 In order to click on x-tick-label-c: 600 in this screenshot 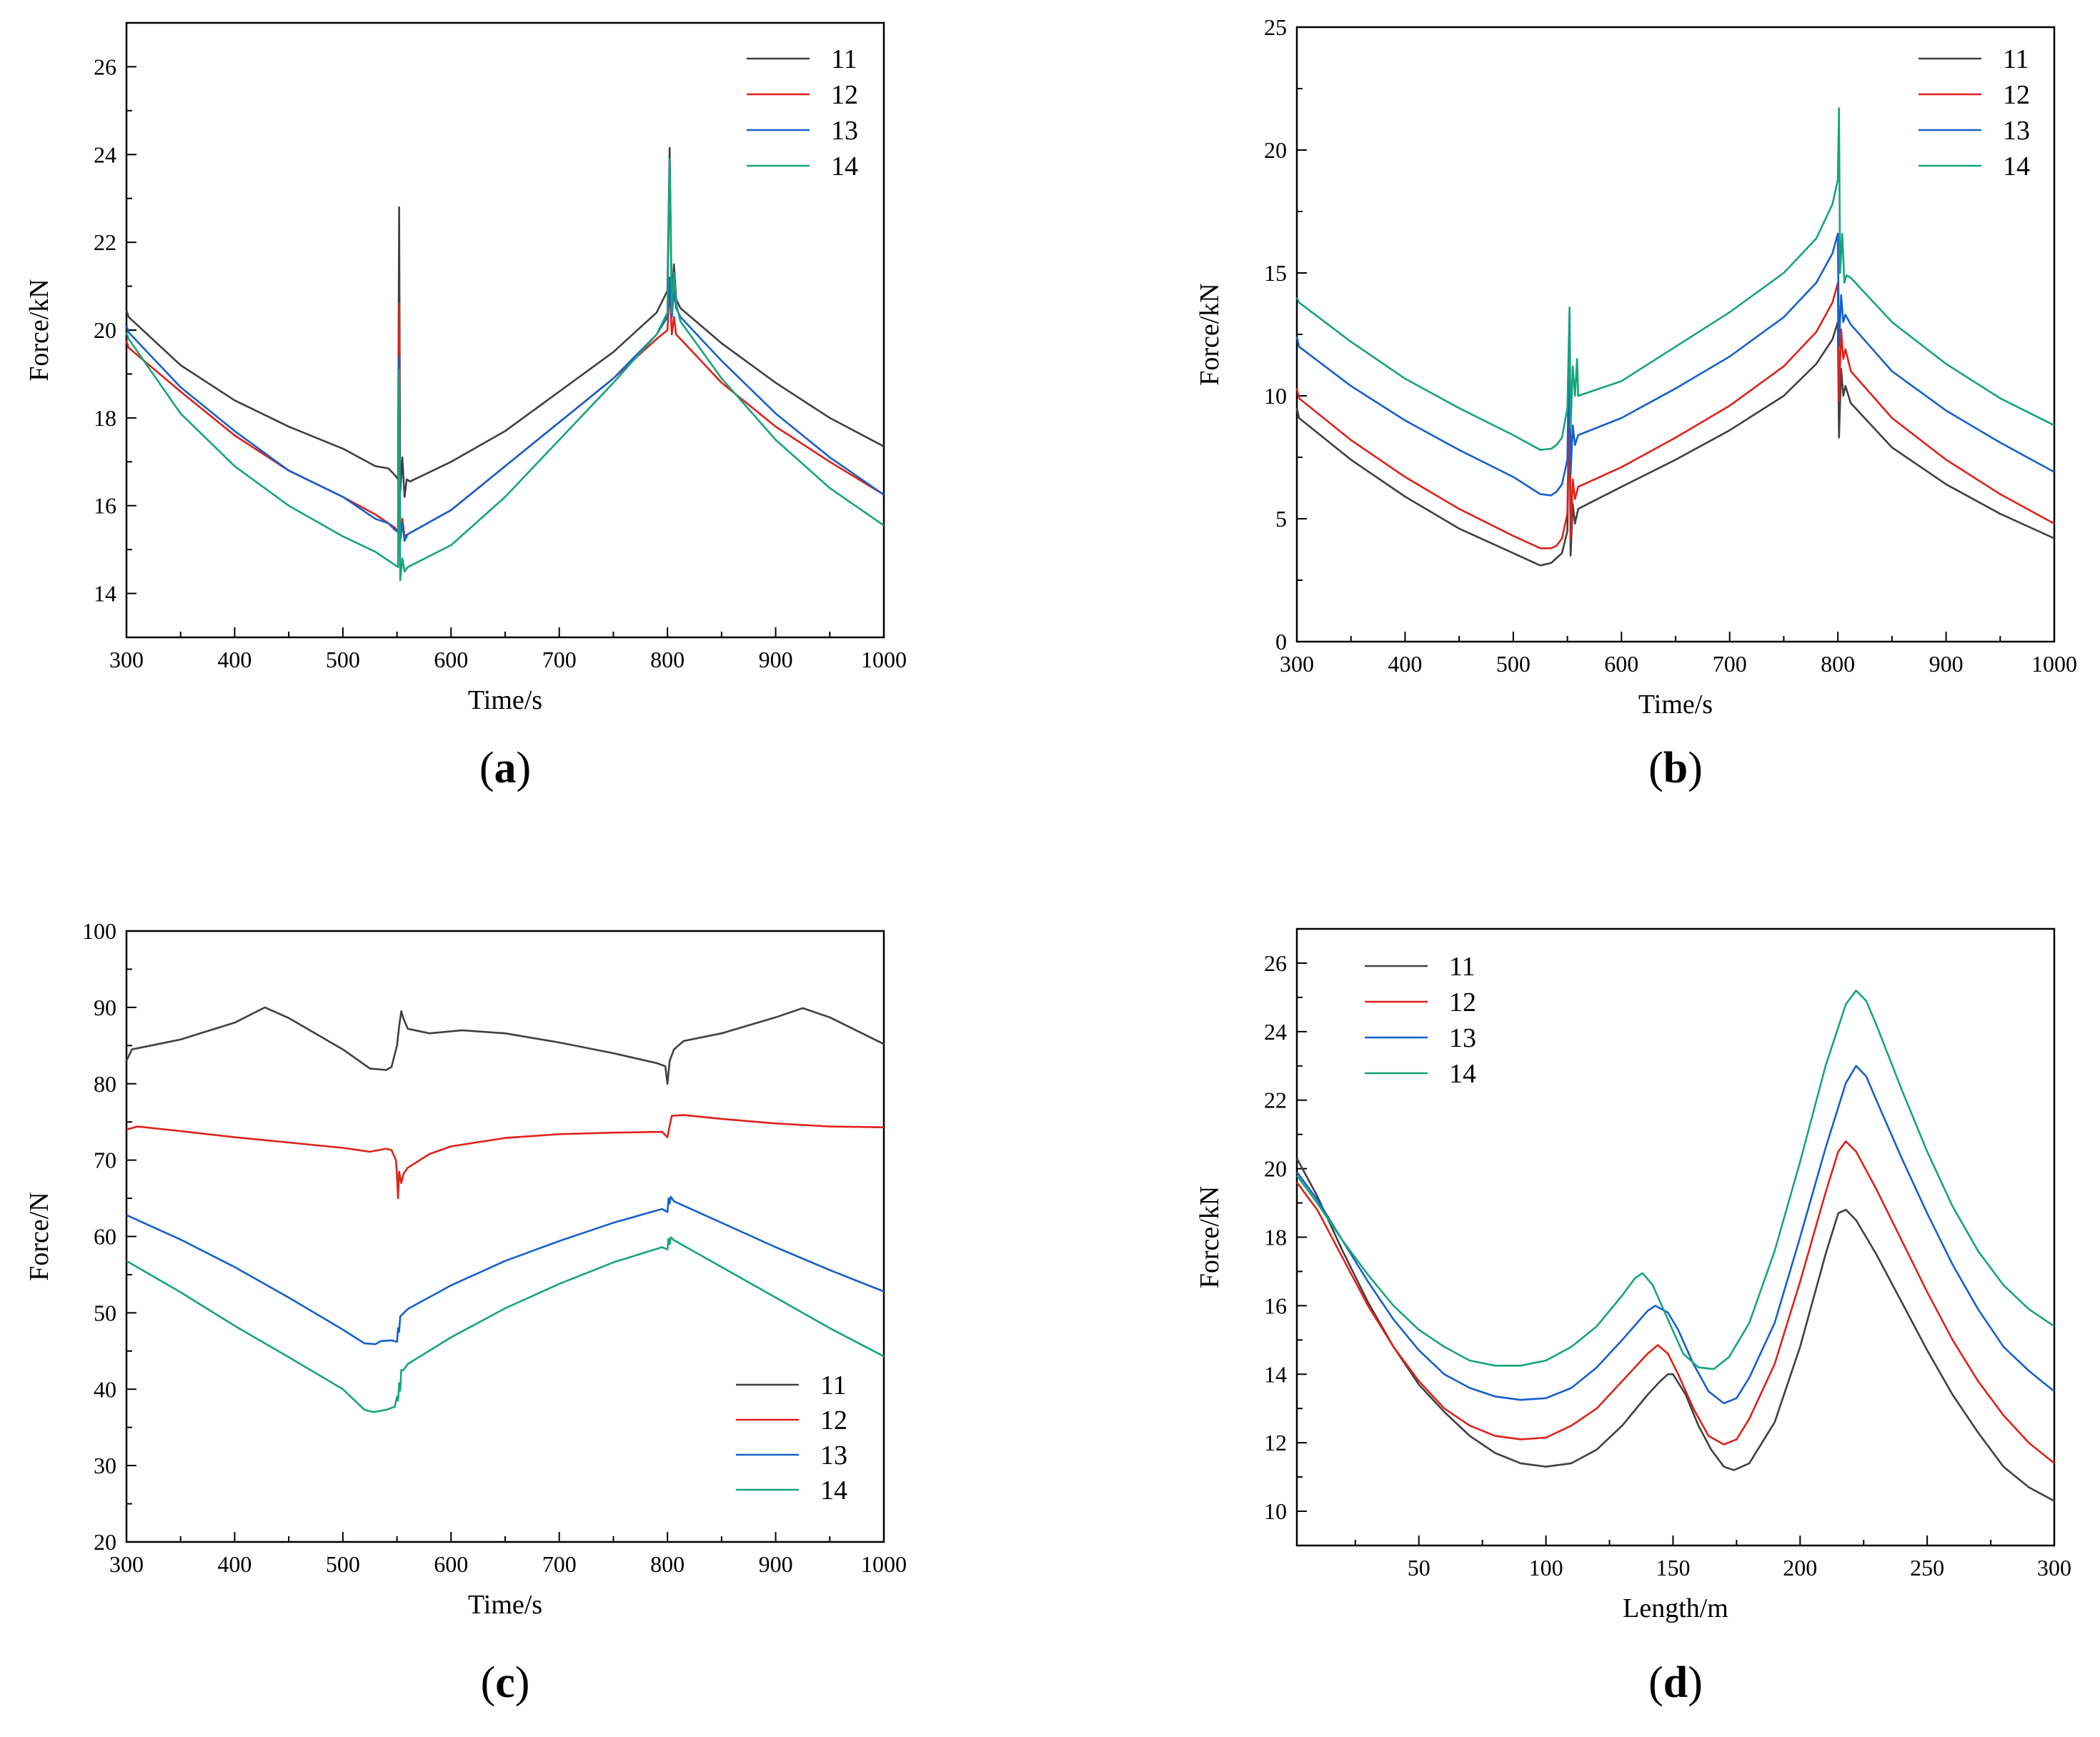, I will do `click(451, 1564)`.